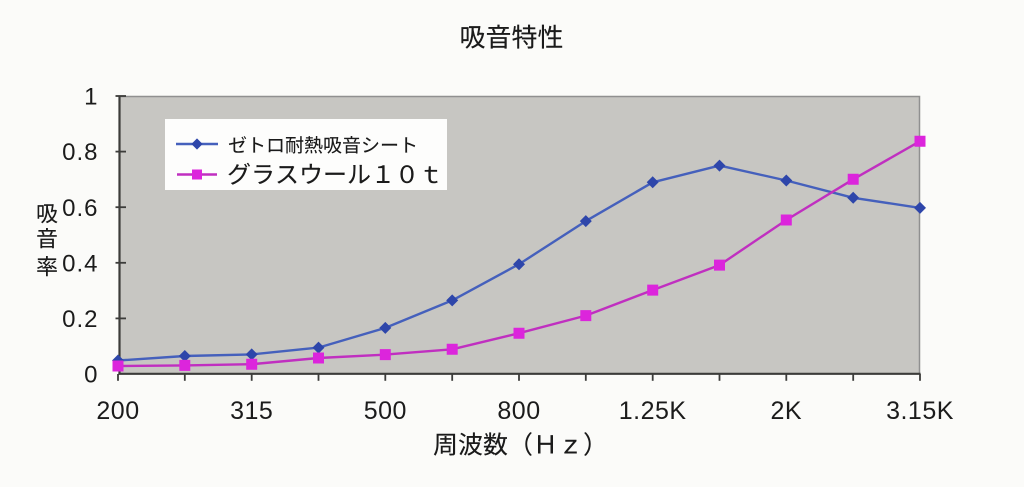  Describe the element at coordinates (117, 411) in the screenshot. I see `svg-text: 200` at that location.